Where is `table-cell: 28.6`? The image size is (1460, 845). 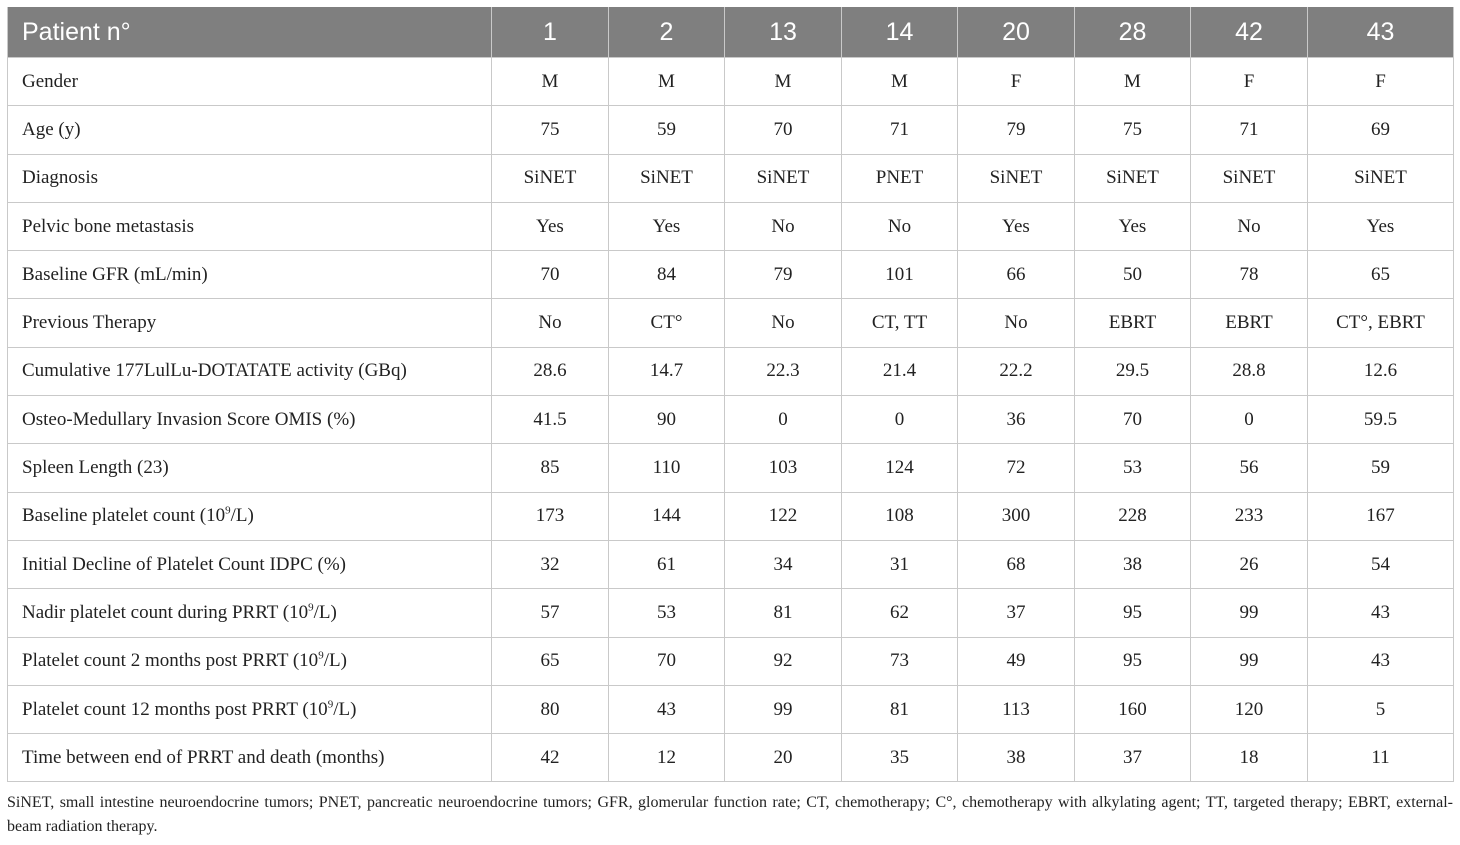 table-cell: 28.6 is located at coordinates (550, 371).